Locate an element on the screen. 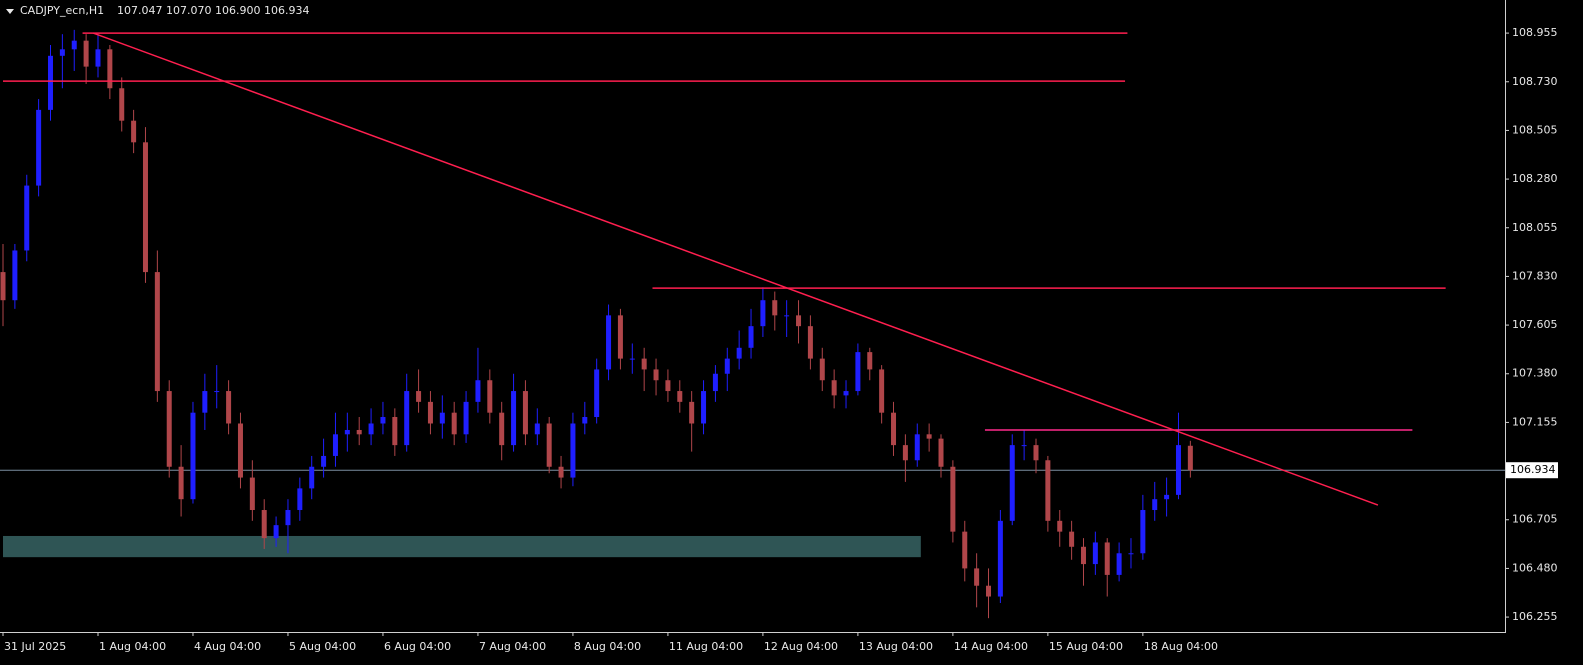  support-zone is located at coordinates (462, 546).